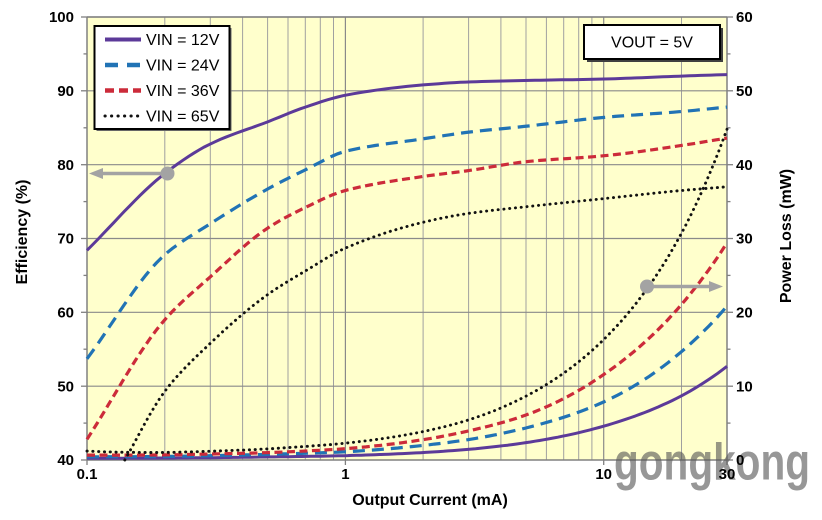  Describe the element at coordinates (712, 463) in the screenshot. I see `svg-text: gongkong` at that location.